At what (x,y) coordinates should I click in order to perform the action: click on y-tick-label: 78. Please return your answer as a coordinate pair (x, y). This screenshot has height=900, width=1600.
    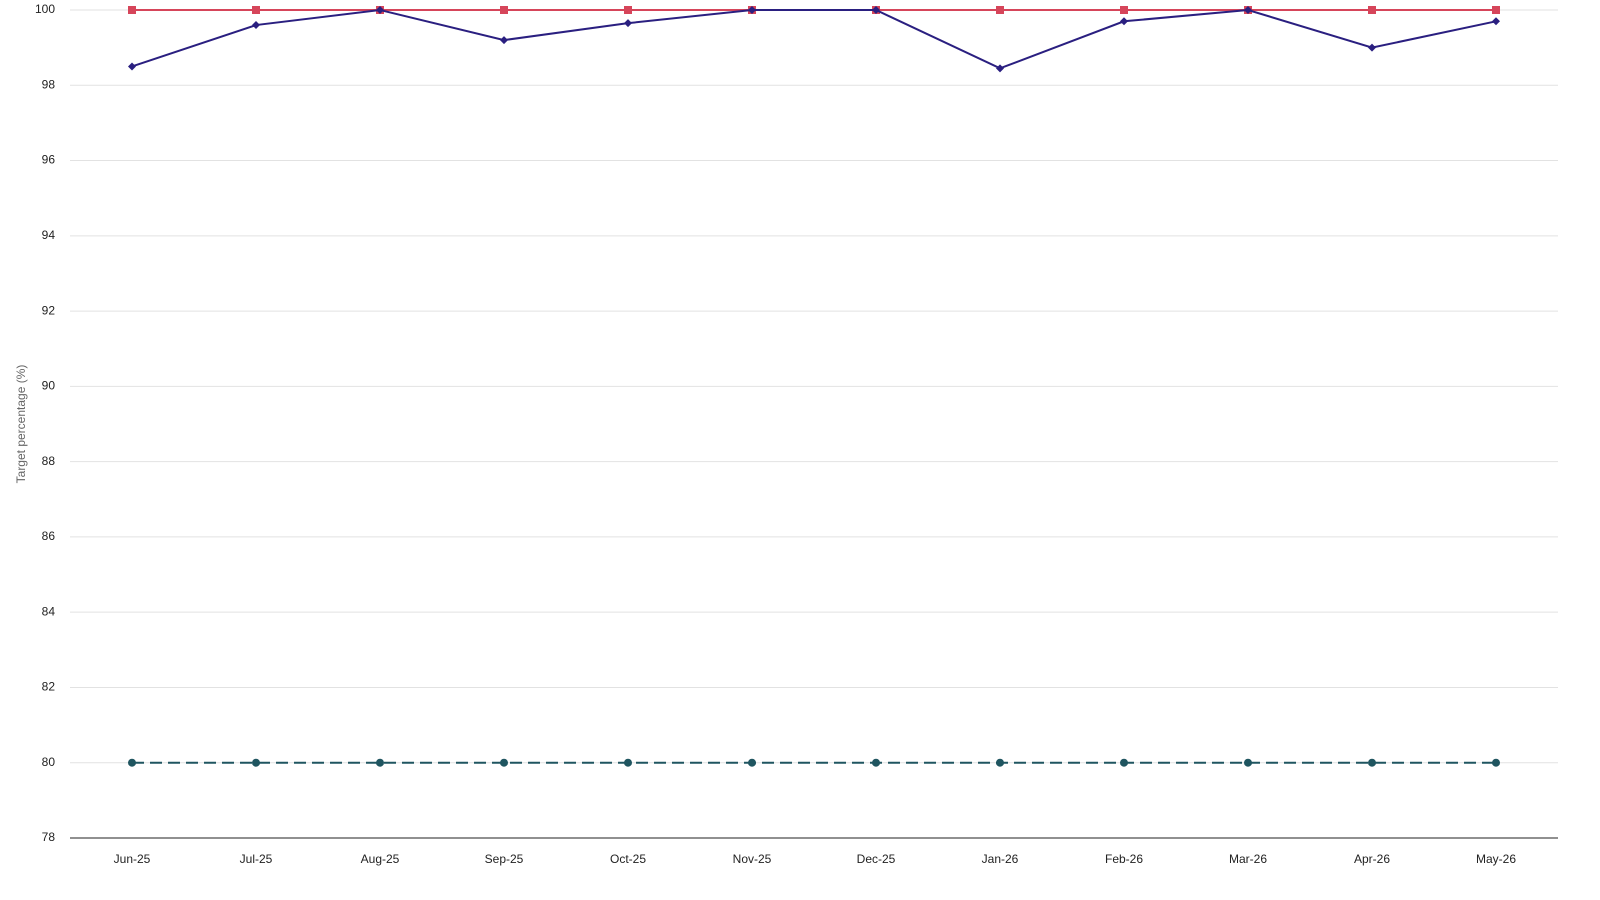
    Looking at the image, I should click on (49, 837).